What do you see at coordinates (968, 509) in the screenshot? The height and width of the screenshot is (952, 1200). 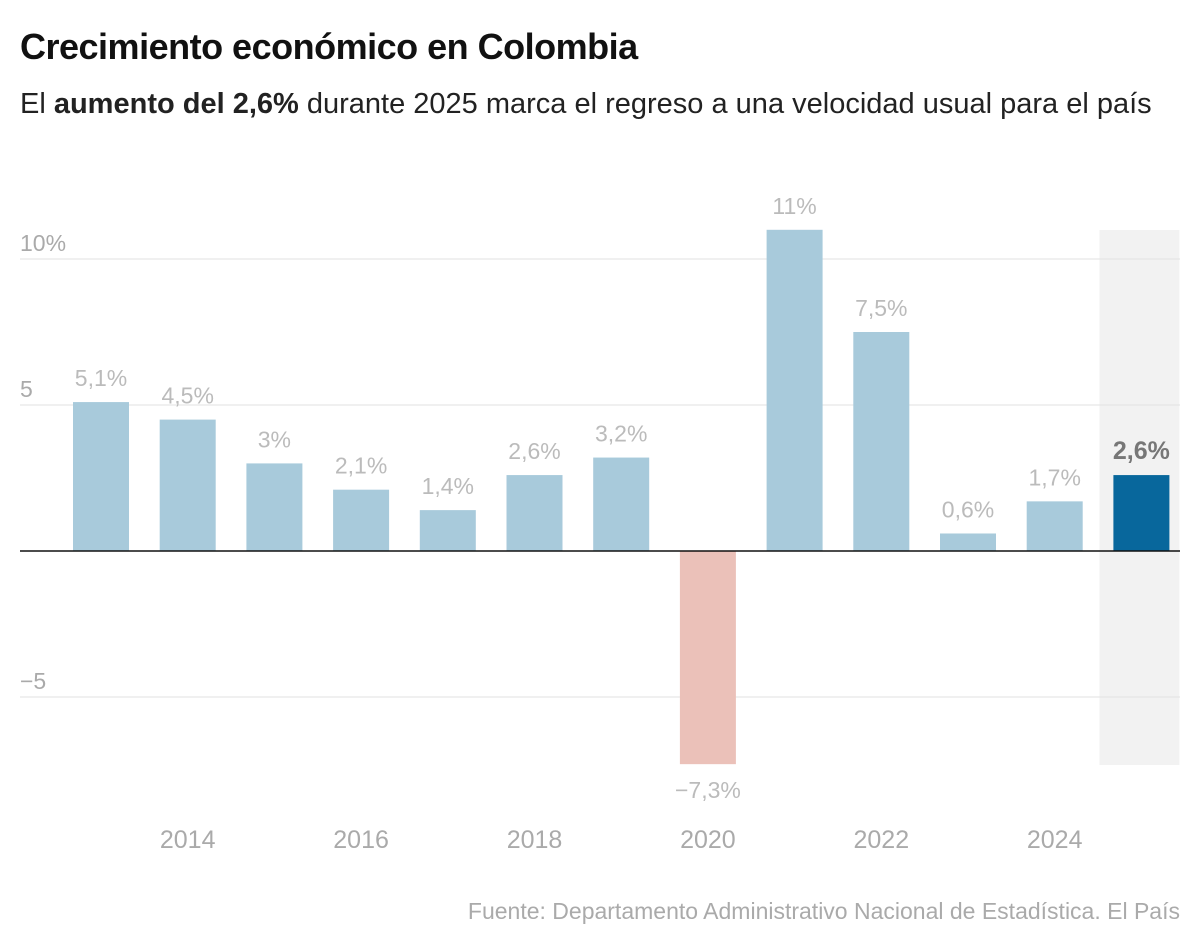 I see `data-label-2023: 0,6%` at bounding box center [968, 509].